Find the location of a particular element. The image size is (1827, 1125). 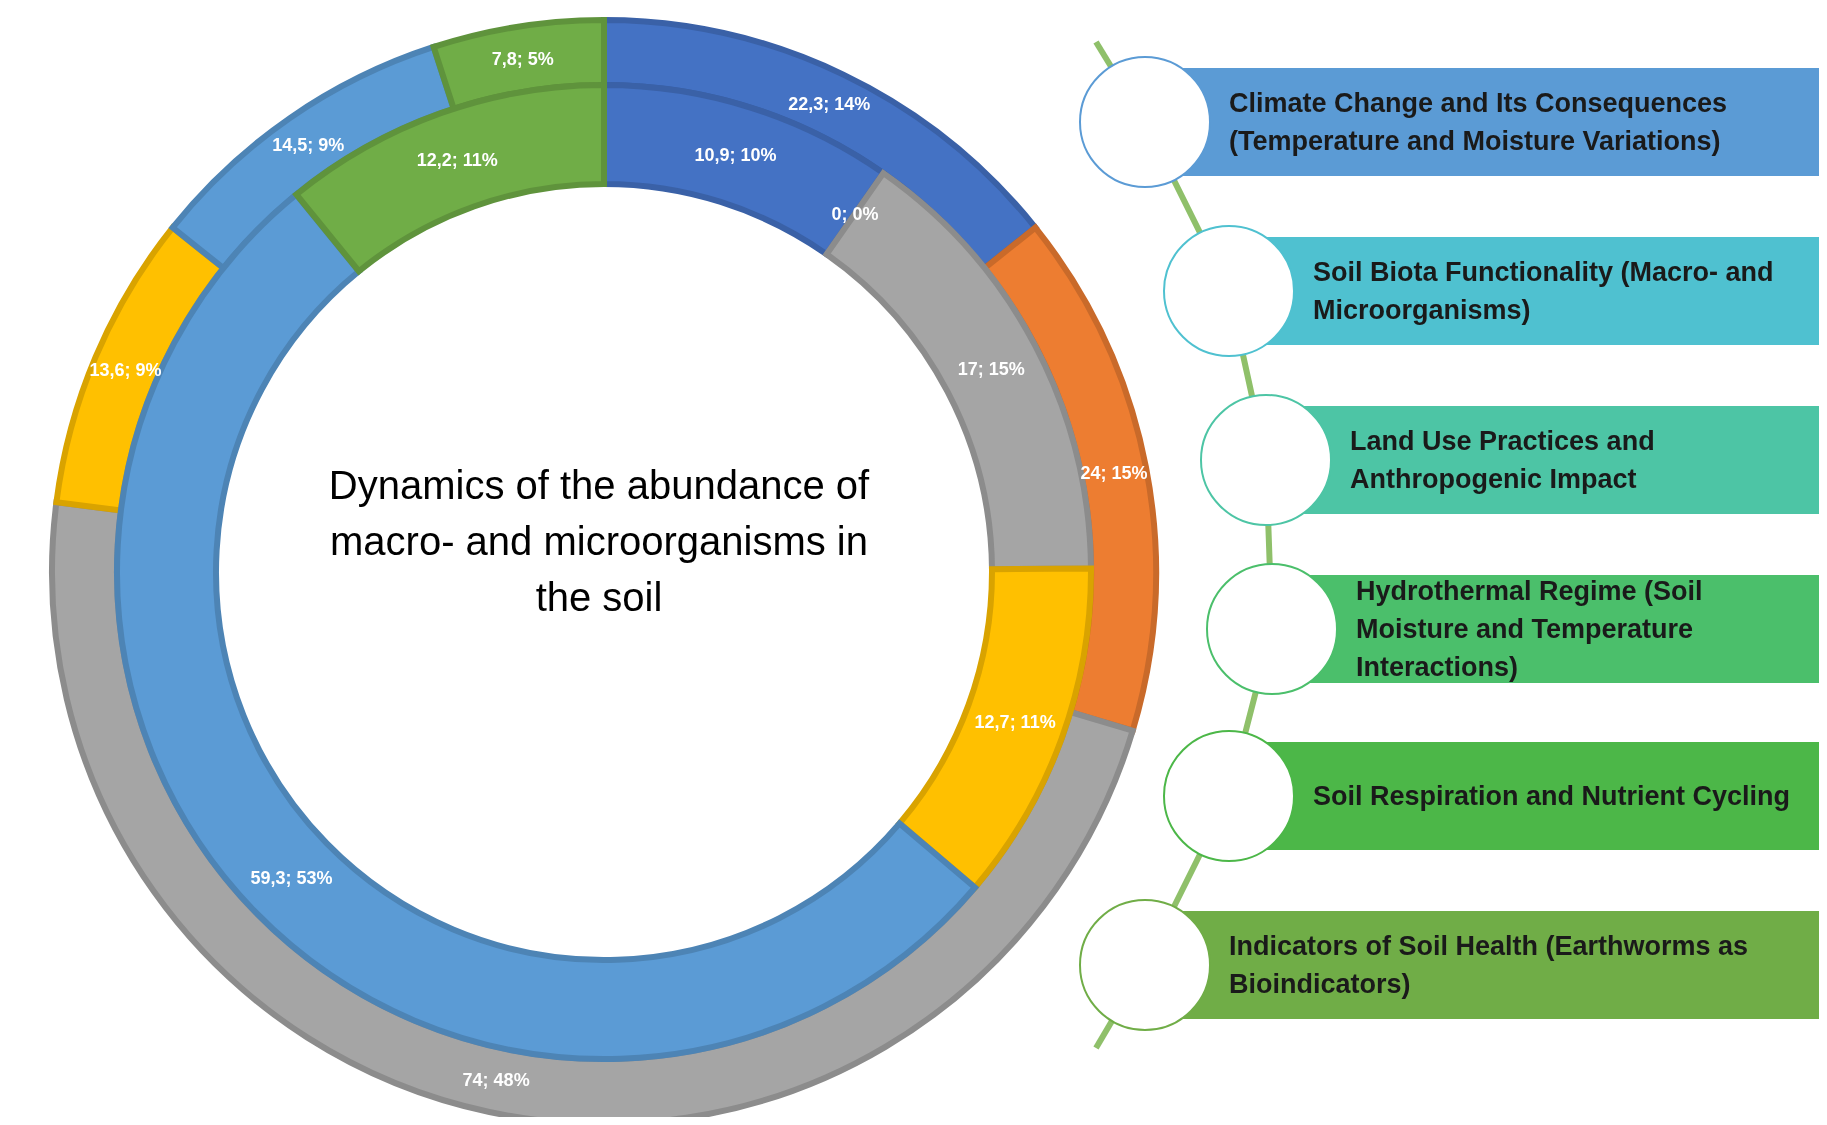

data-label: 24; 15% is located at coordinates (1114, 473).